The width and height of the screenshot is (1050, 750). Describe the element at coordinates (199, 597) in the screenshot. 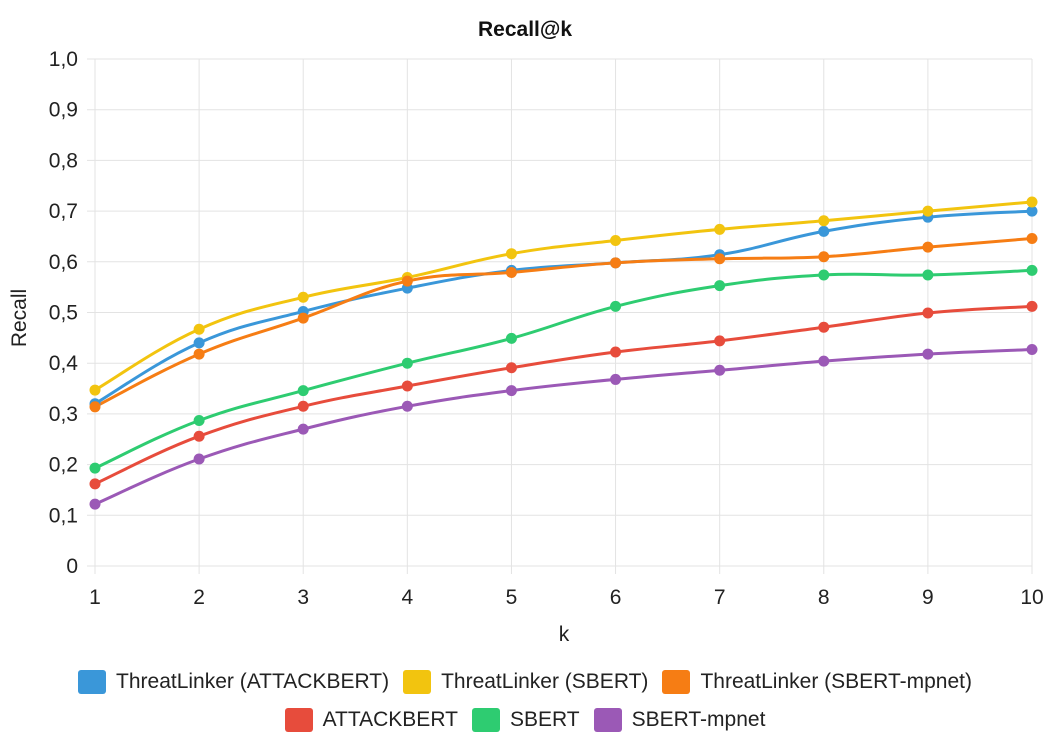

I see `x-tick-label: 2` at that location.